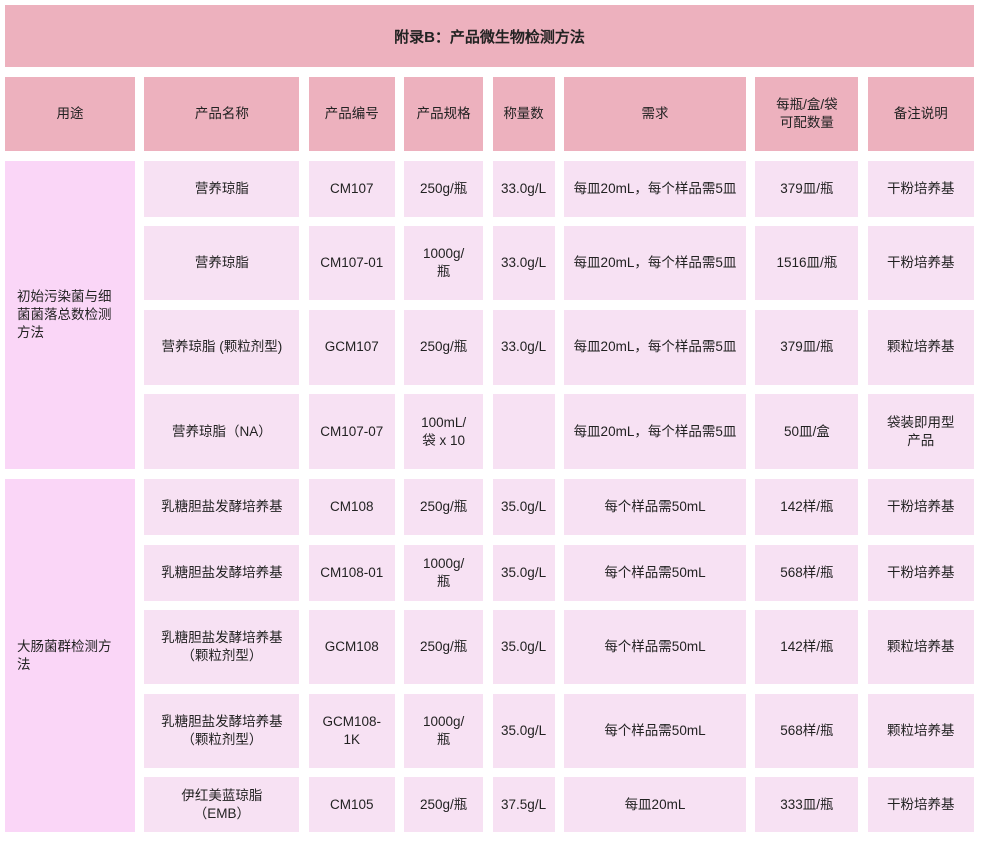 This screenshot has height=841, width=982. I want to click on cell-product-code: GCM108, so click(351, 647).